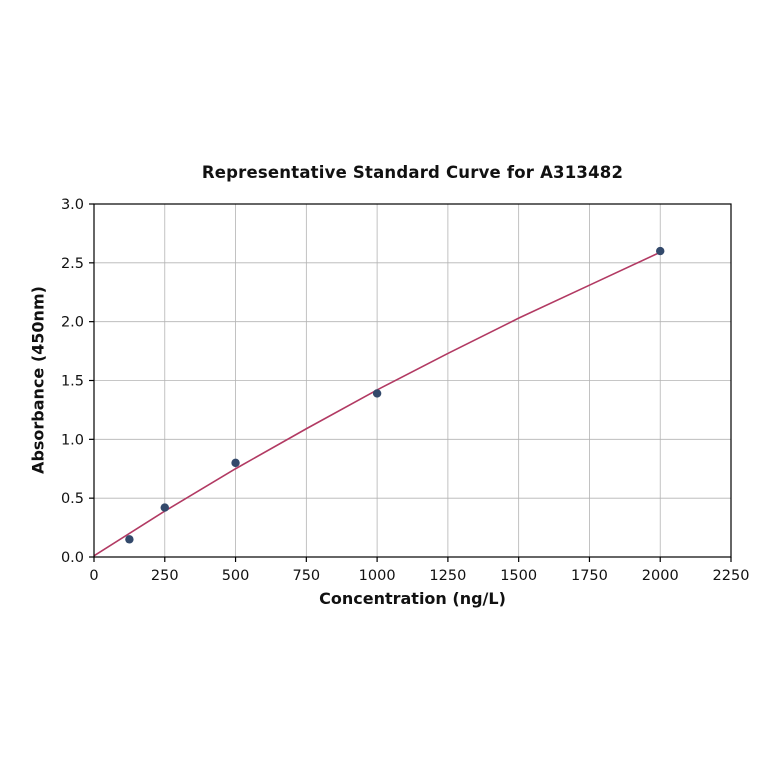  Describe the element at coordinates (72, 558) in the screenshot. I see `y-tick-label: 0.0` at that location.